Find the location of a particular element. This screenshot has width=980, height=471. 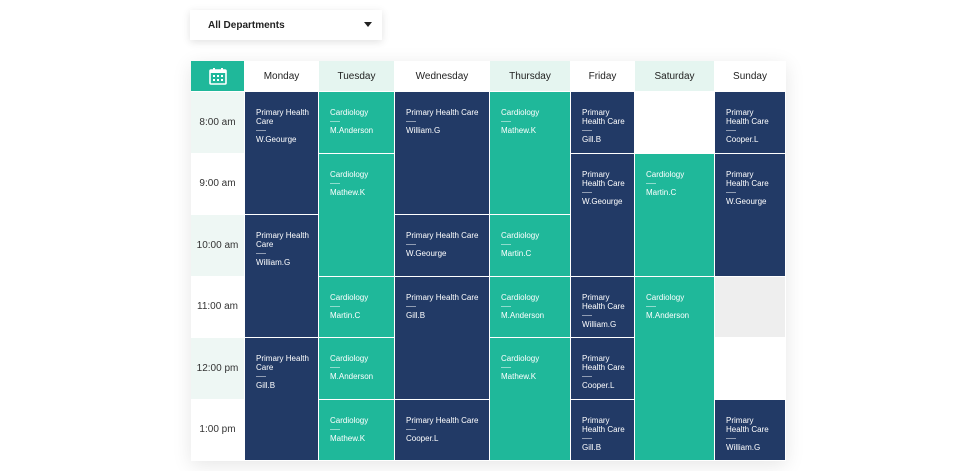

doctor-name: Cooper.L is located at coordinates (598, 385).